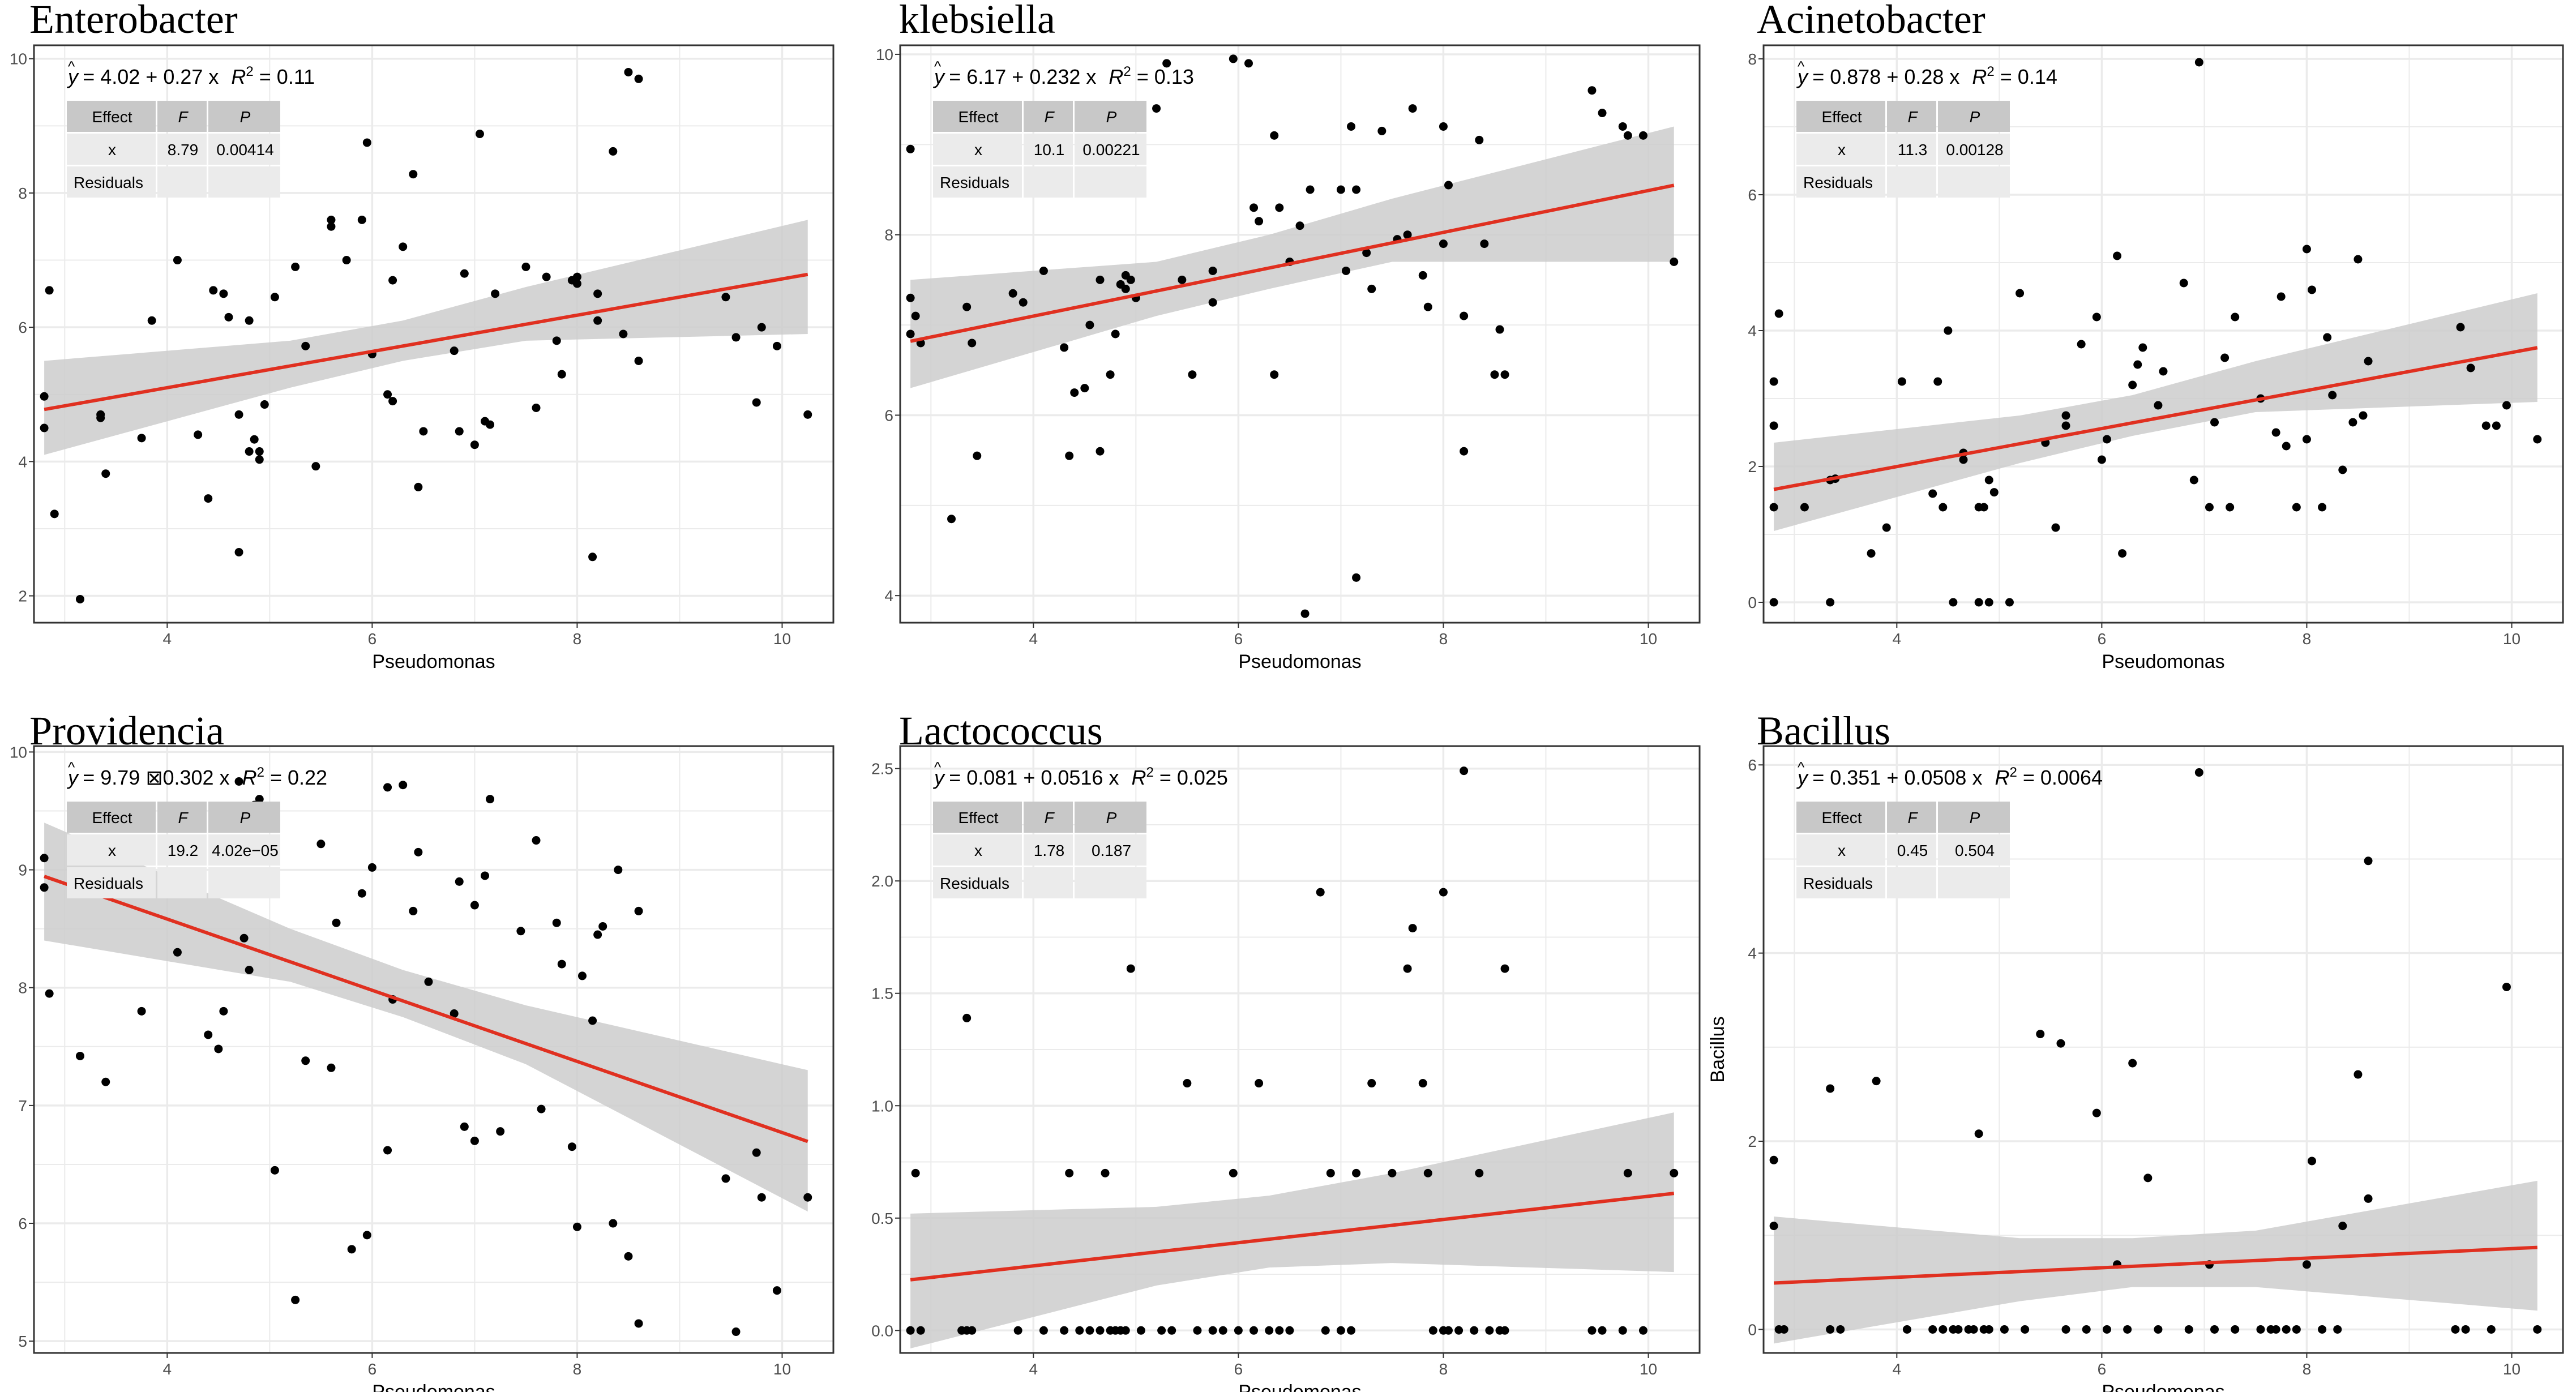  What do you see at coordinates (1871, 21) in the screenshot?
I see `panel-title: Acinetobacter` at bounding box center [1871, 21].